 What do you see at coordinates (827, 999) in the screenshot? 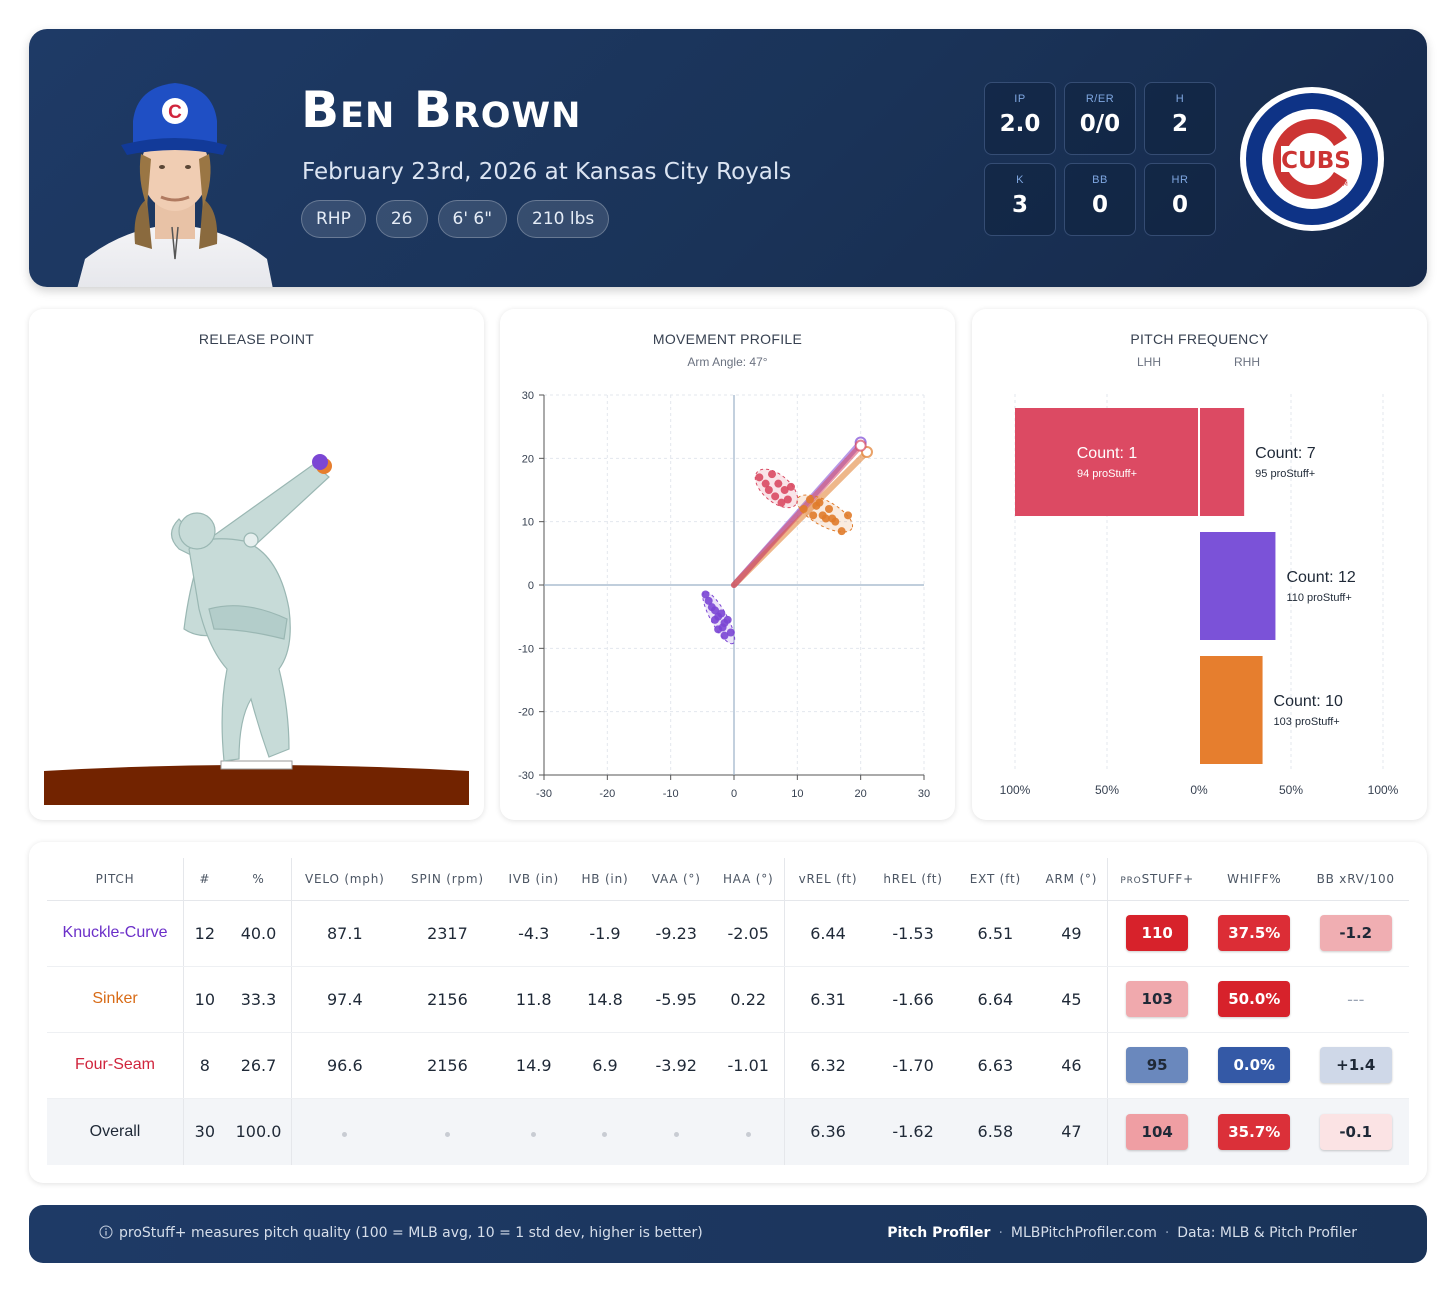
I see `cell-vrel: 6.31` at bounding box center [827, 999].